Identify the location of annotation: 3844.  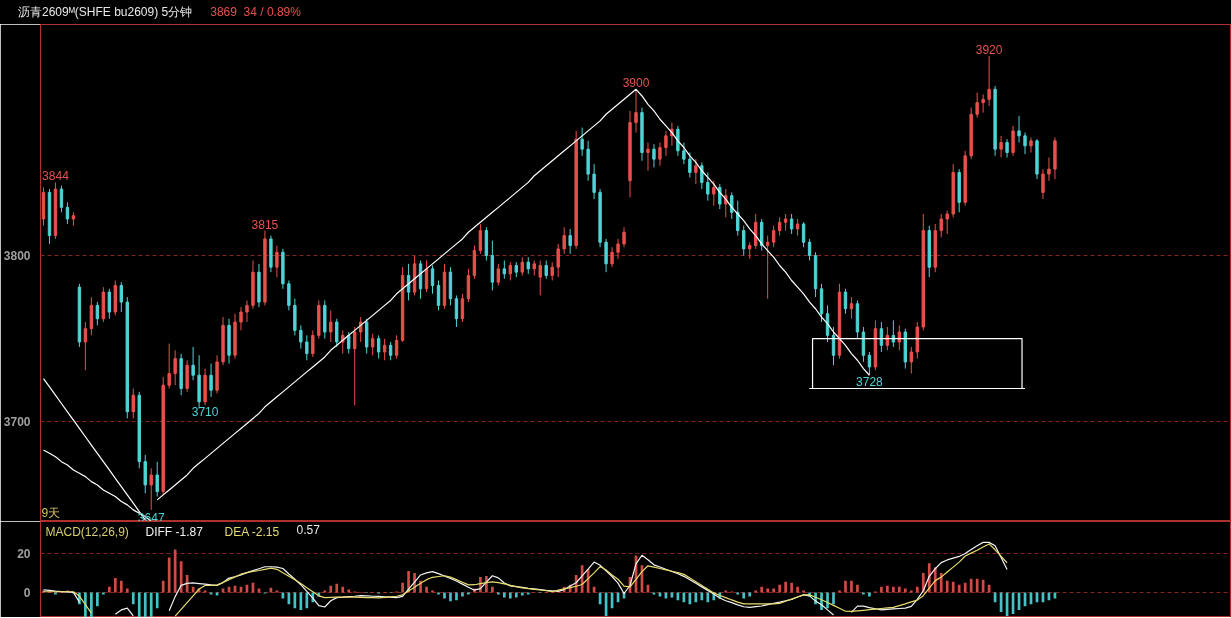
(56, 176).